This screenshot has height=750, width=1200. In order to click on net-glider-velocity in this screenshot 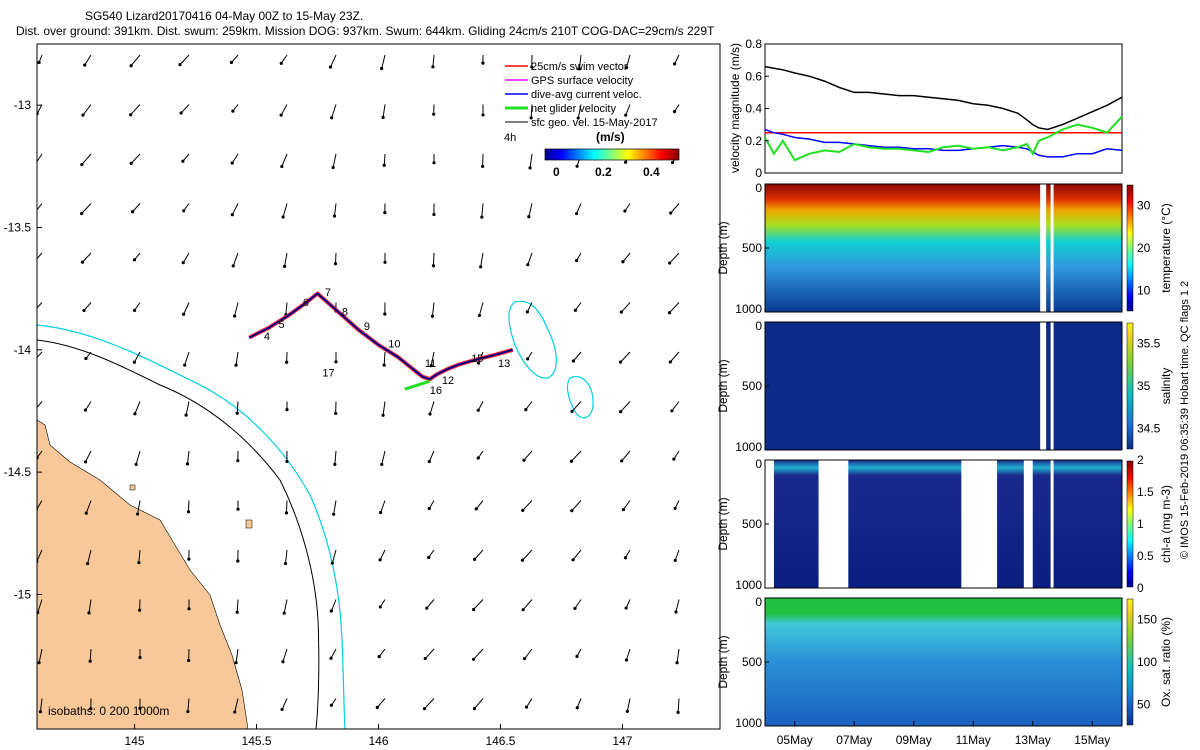, I will do `click(417, 385)`.